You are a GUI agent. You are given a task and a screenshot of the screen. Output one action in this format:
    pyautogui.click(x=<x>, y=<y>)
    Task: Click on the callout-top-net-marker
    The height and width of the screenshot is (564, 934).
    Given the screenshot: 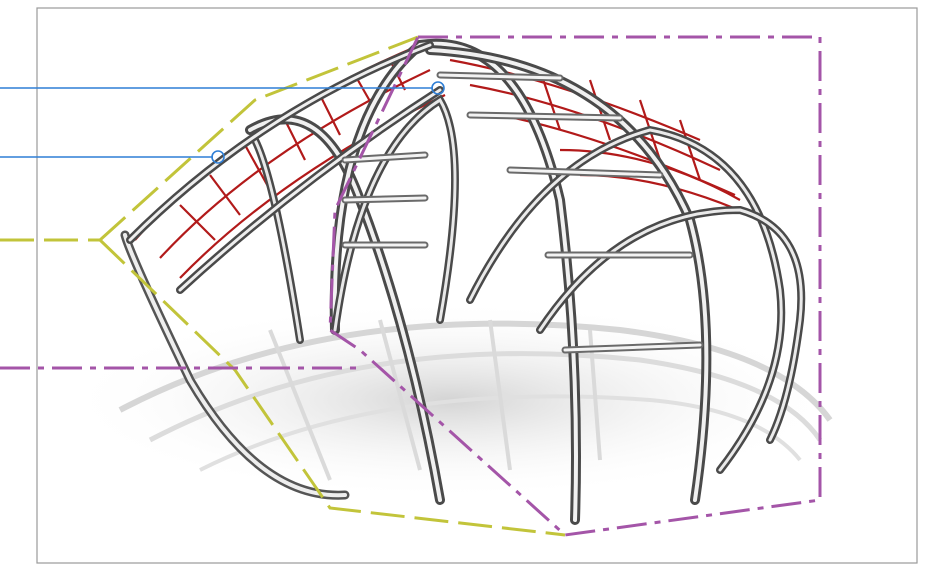 What is the action you would take?
    pyautogui.click(x=438, y=88)
    